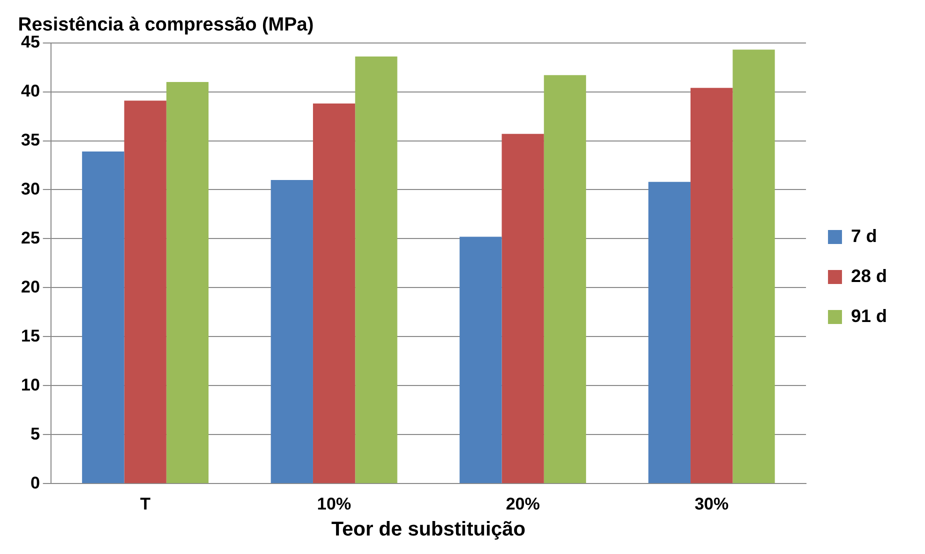 The image size is (925, 554). I want to click on y-tick-label: 0, so click(35, 482).